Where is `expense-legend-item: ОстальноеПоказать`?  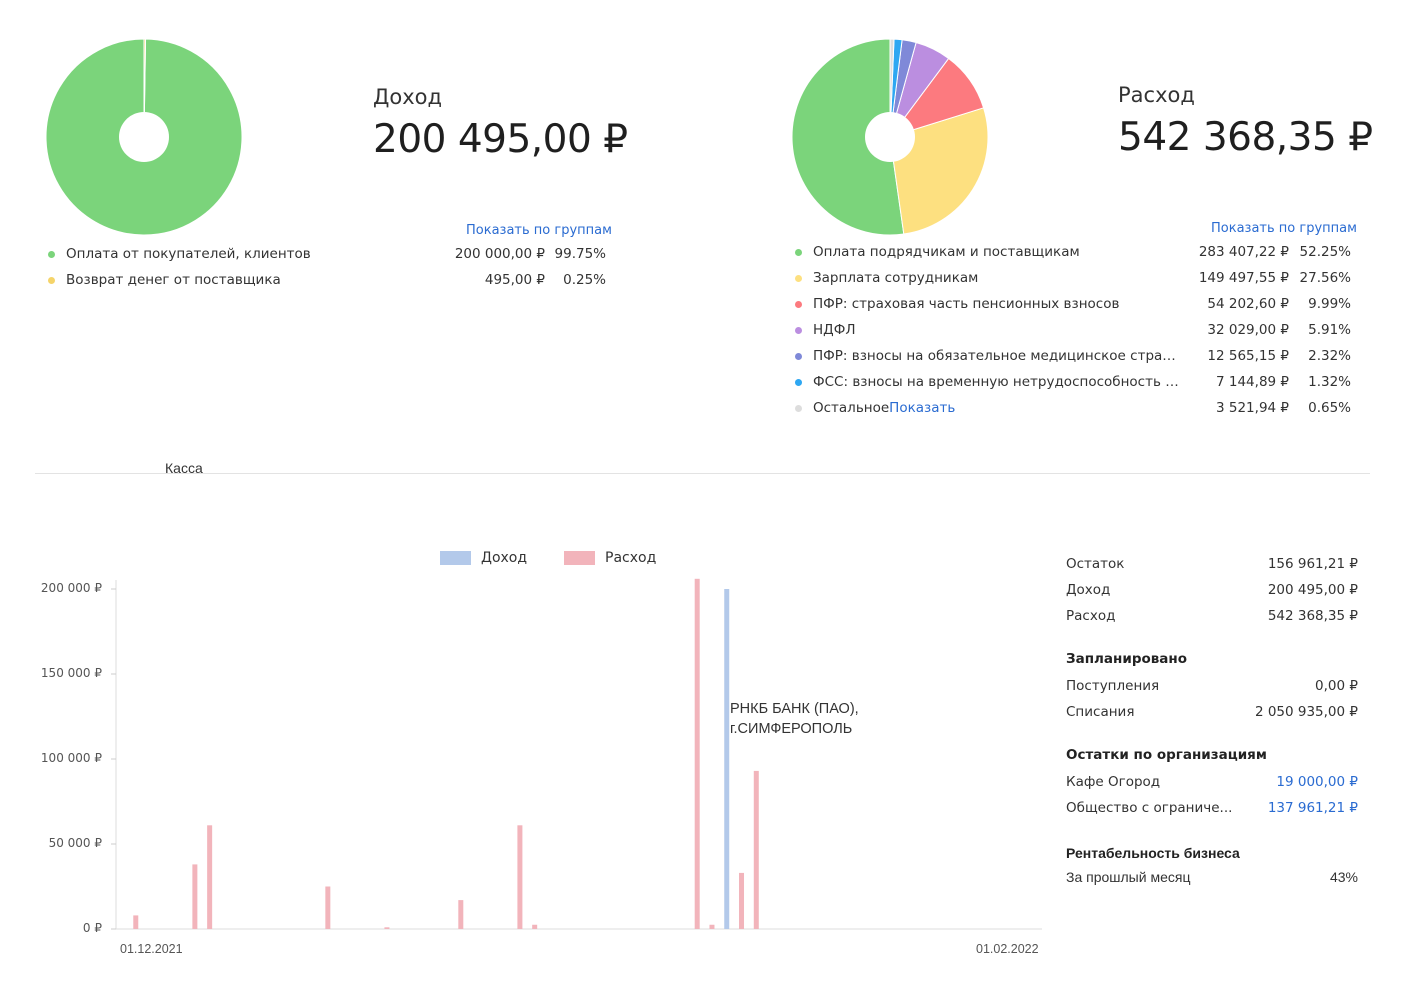 expense-legend-item: ОстальноеПоказать is located at coordinates (987, 408).